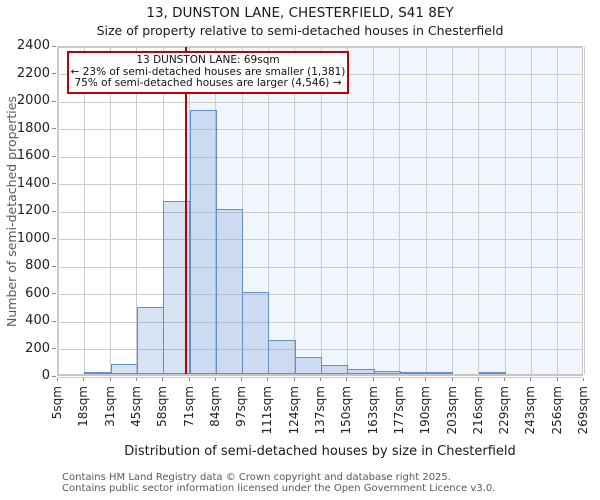 This screenshot has width=600, height=500. I want to click on y-tick-label: 1200, so click(33, 210).